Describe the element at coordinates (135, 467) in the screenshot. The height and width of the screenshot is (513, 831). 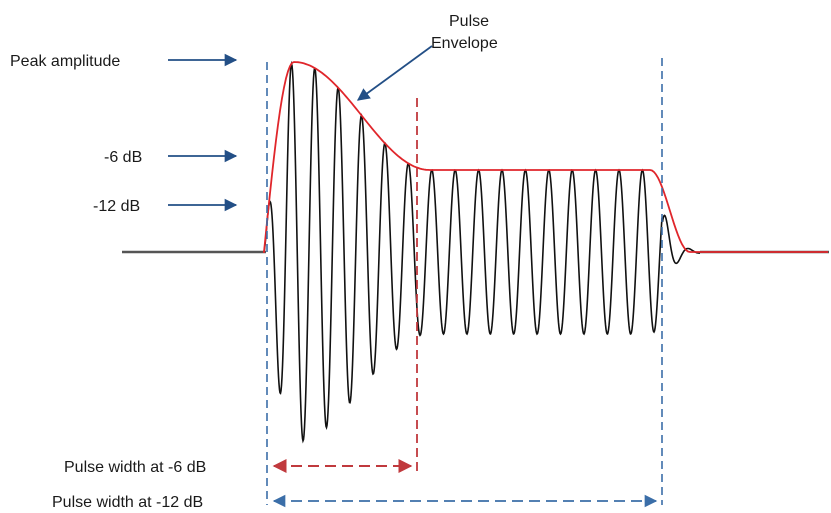
I see `pulse-width-6db-label: Pulse width at -6 dB` at that location.